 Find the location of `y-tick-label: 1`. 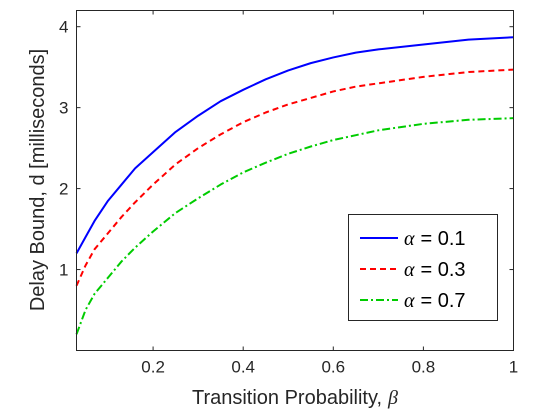

y-tick-label: 1 is located at coordinates (63, 270).